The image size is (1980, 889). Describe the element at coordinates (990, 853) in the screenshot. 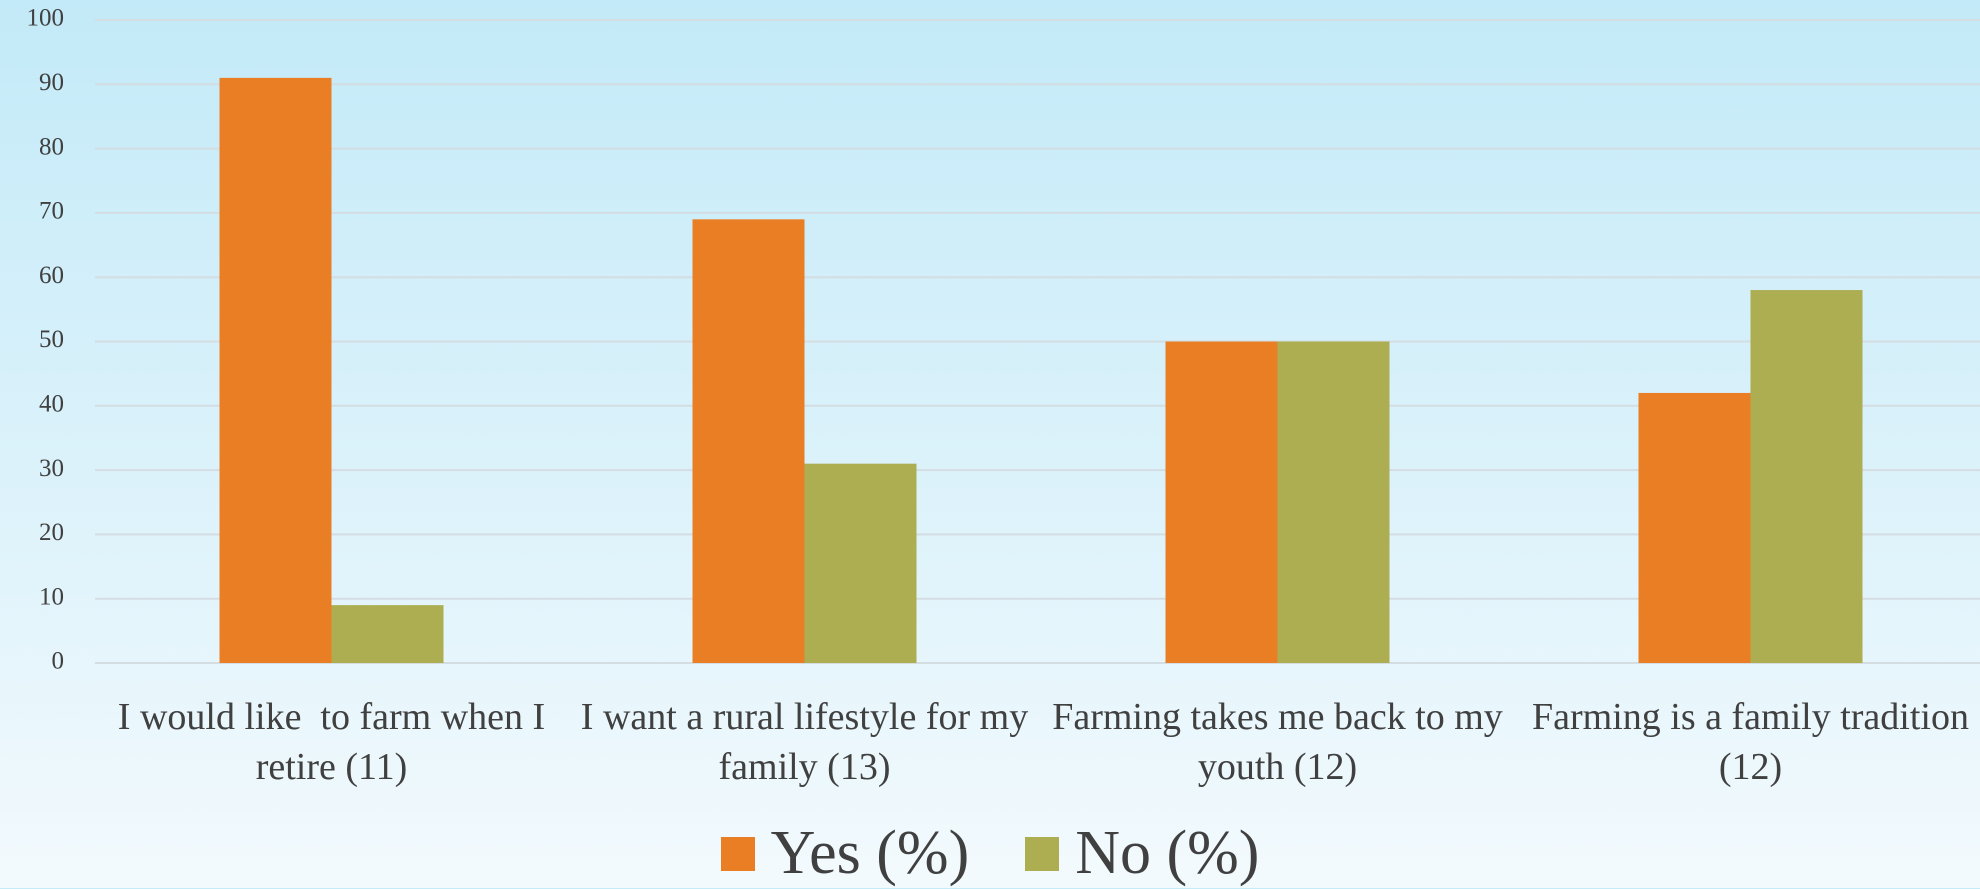

I see `legend: Yes (%) No (%)` at that location.